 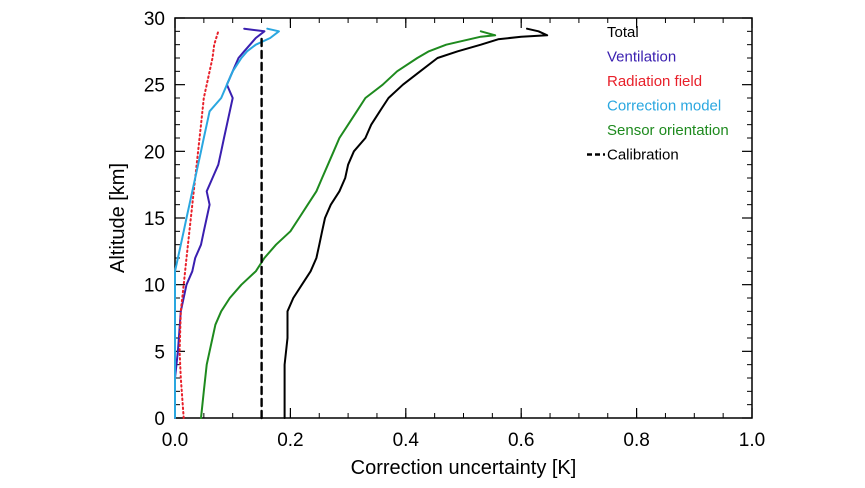 What do you see at coordinates (118, 218) in the screenshot?
I see `y-axis-title: Altitude [km]` at bounding box center [118, 218].